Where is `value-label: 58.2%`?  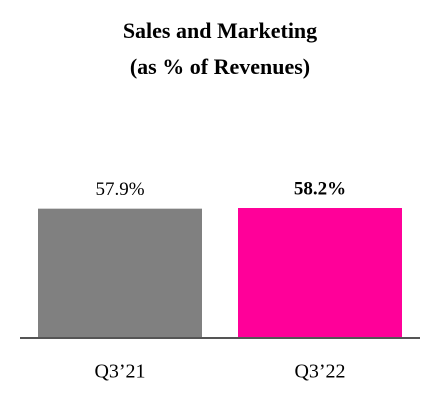
value-label: 58.2% is located at coordinates (320, 188).